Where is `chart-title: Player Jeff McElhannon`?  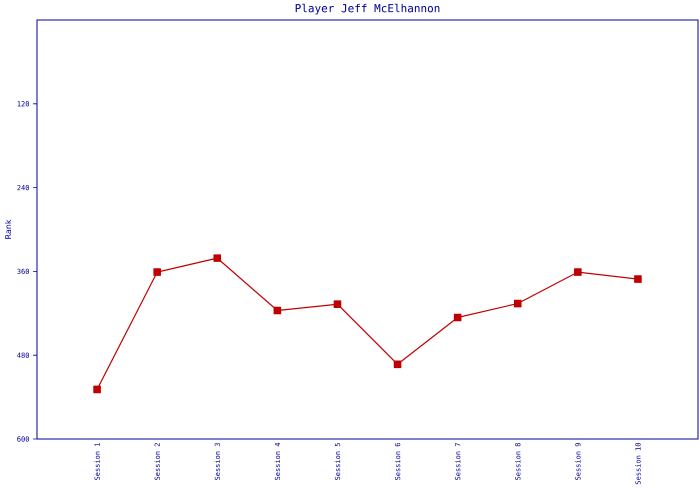 chart-title: Player Jeff McElhannon is located at coordinates (368, 9).